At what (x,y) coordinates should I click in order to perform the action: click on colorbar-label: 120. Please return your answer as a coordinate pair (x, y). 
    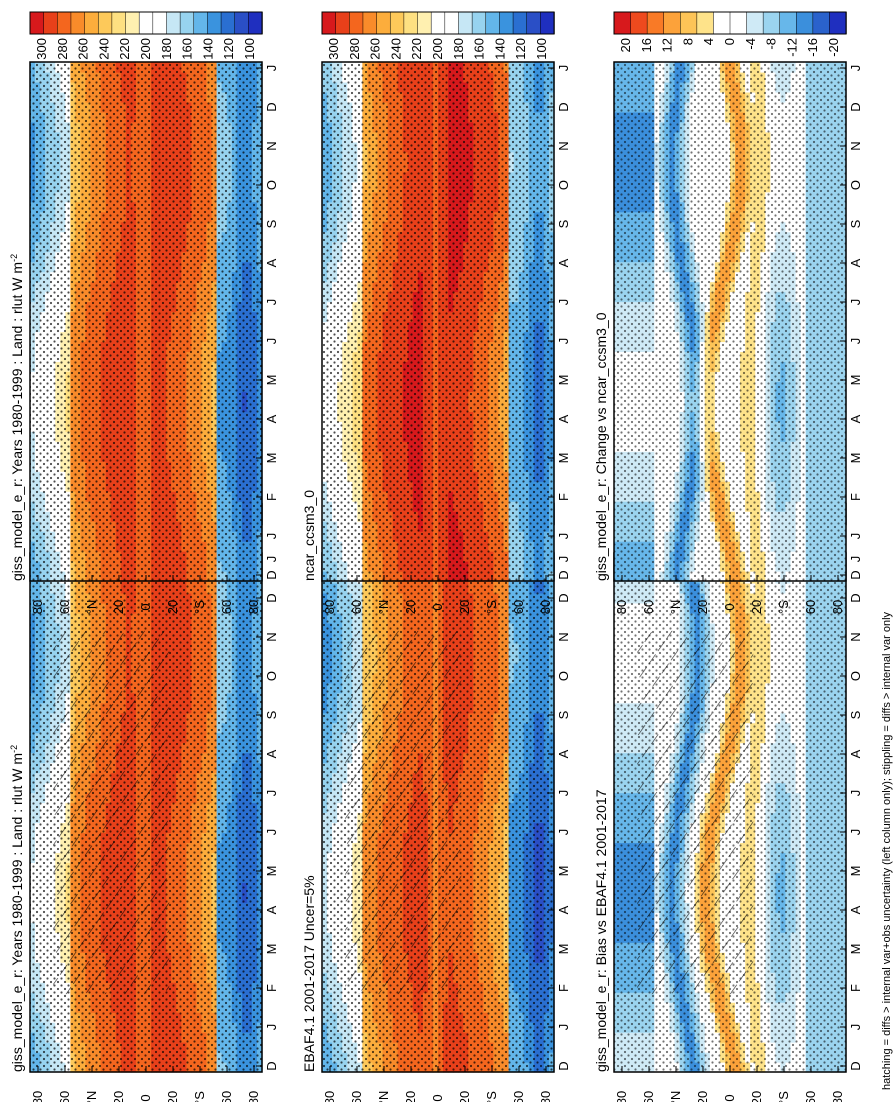
    Looking at the image, I should click on (228, 49).